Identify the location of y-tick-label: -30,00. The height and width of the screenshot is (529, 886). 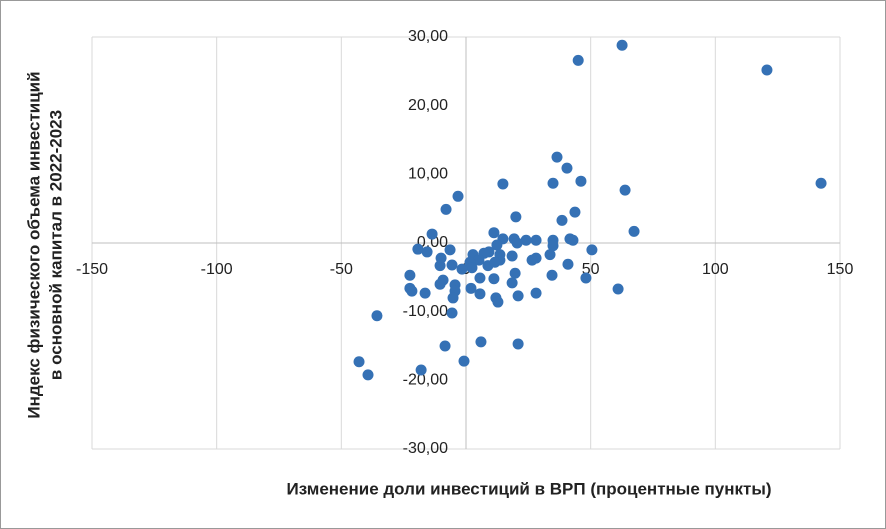
(425, 448).